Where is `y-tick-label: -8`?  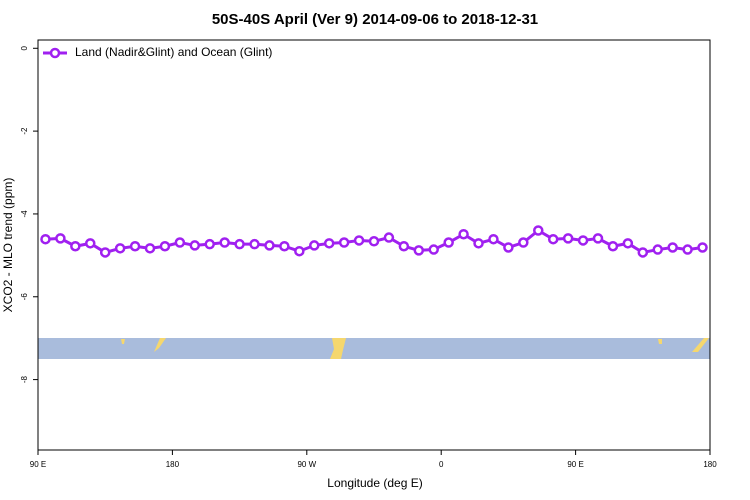 y-tick-label: -8 is located at coordinates (24, 379).